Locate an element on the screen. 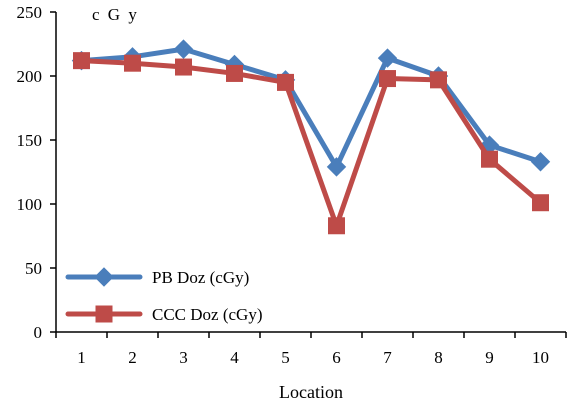 The height and width of the screenshot is (406, 570). unit-label: c G y is located at coordinates (115, 14).